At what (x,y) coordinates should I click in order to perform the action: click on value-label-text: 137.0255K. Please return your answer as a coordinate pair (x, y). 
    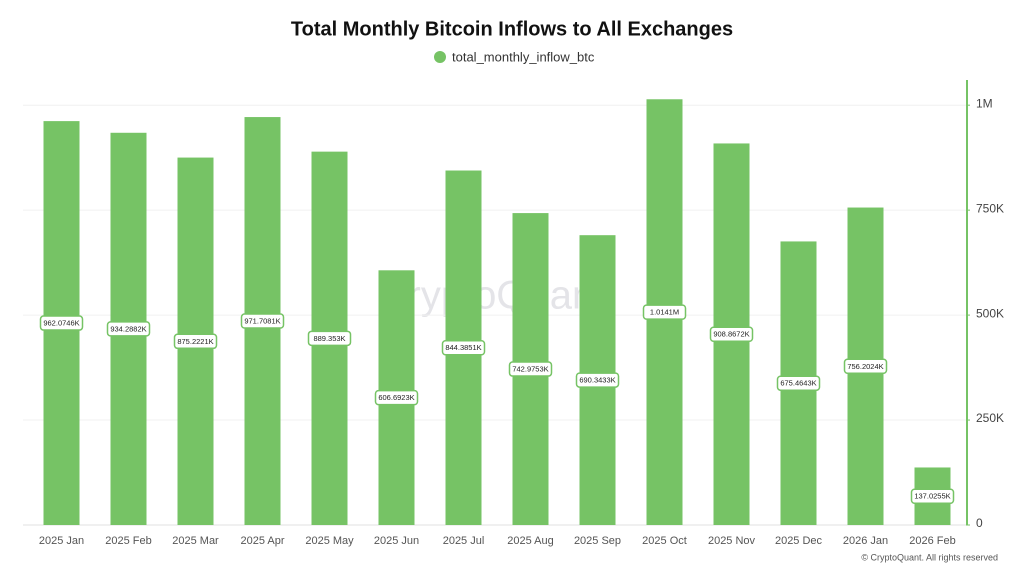
    Looking at the image, I should click on (932, 496).